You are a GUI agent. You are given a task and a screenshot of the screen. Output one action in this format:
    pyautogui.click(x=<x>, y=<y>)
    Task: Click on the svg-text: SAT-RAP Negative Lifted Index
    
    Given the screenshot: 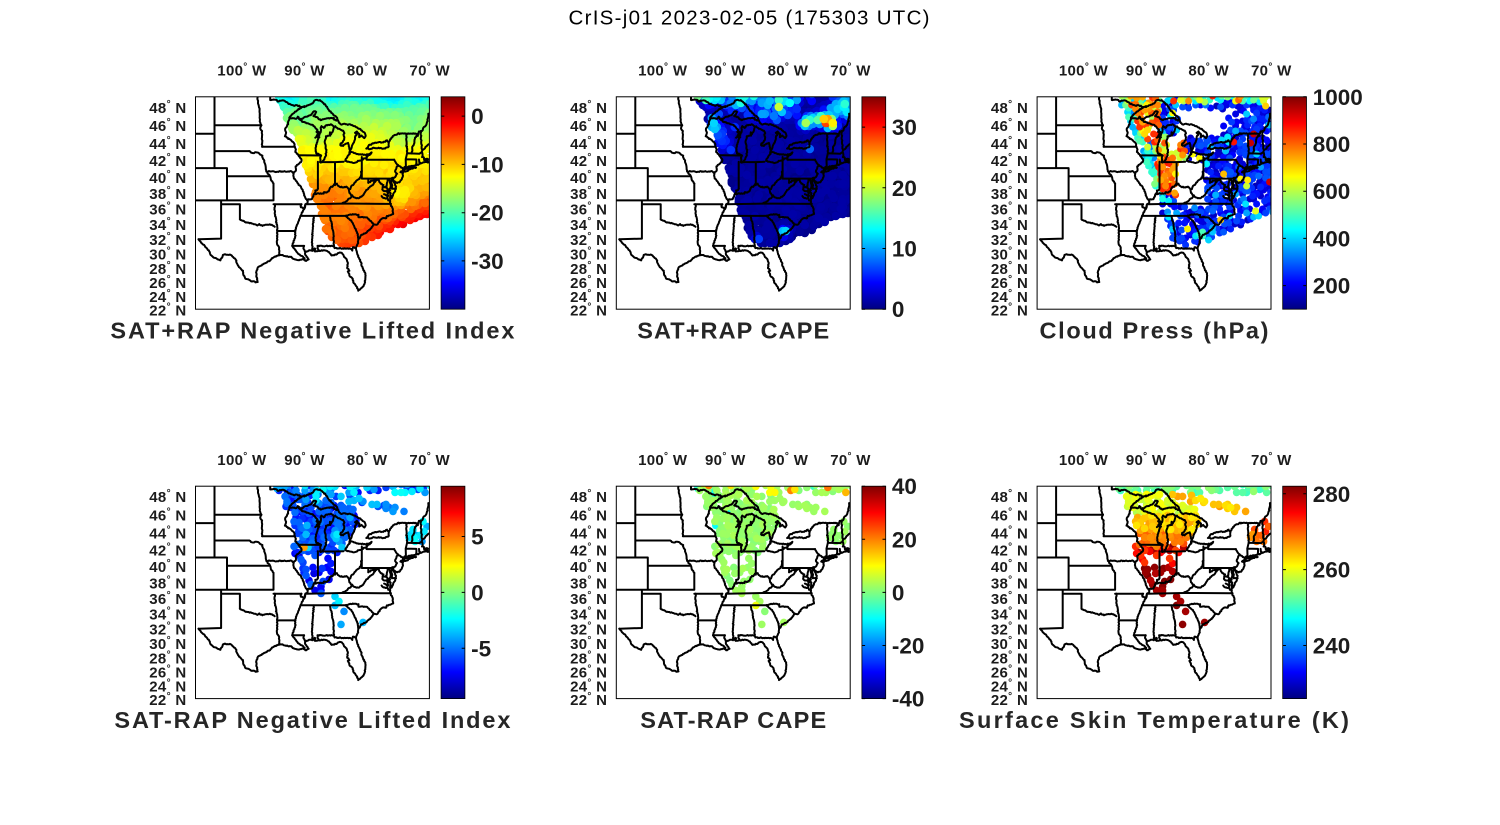 What is the action you would take?
    pyautogui.click(x=312, y=720)
    